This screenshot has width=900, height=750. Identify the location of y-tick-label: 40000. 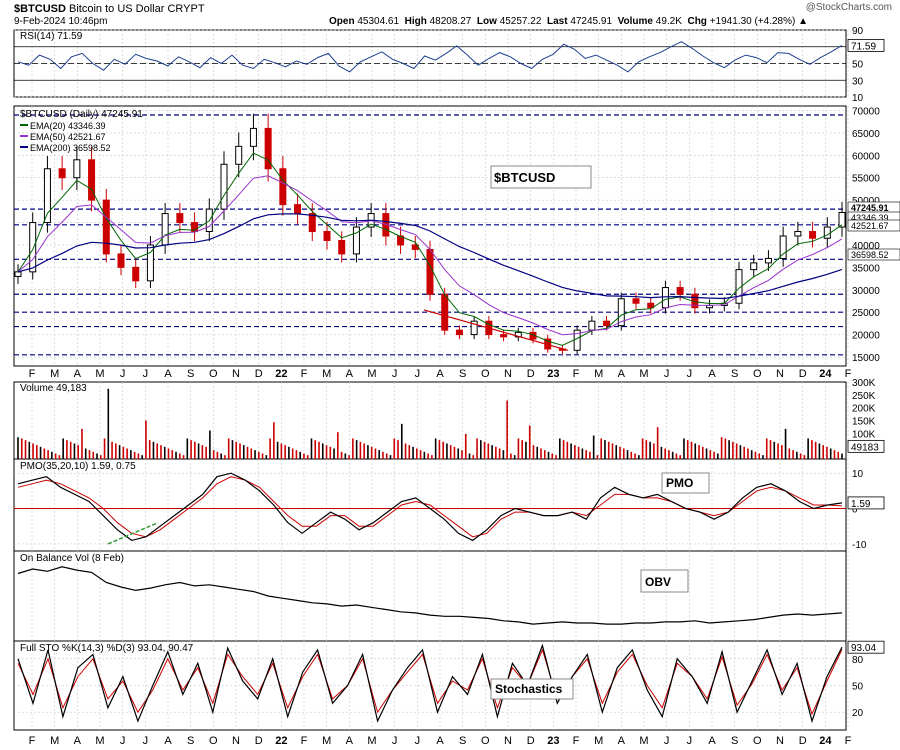
(866, 246).